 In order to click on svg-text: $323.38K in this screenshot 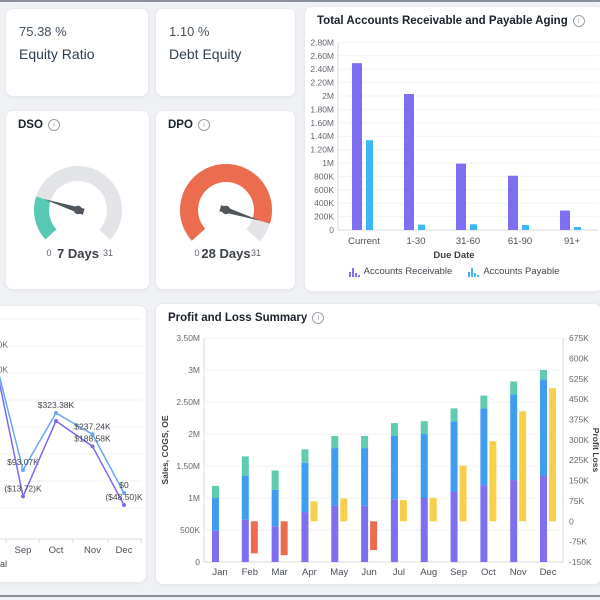, I will do `click(56, 405)`.